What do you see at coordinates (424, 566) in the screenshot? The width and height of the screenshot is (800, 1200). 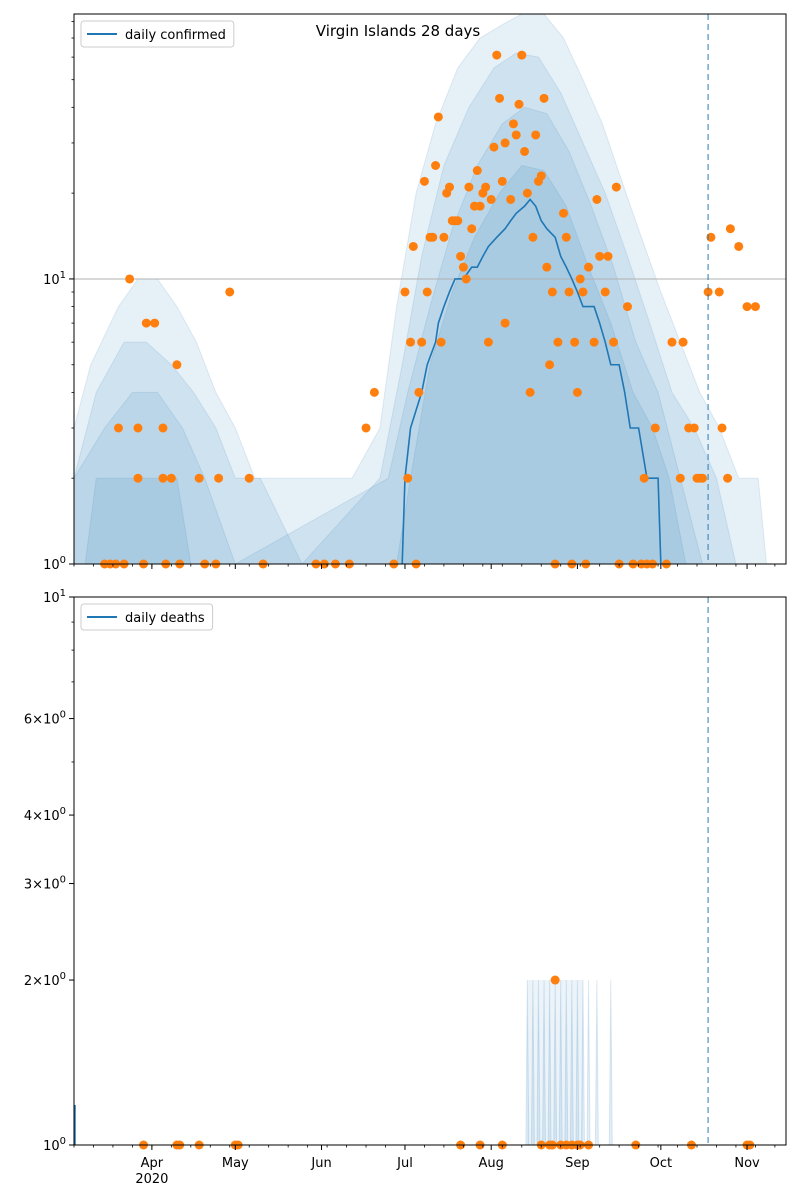 I see `confirmed-x-ticks` at bounding box center [424, 566].